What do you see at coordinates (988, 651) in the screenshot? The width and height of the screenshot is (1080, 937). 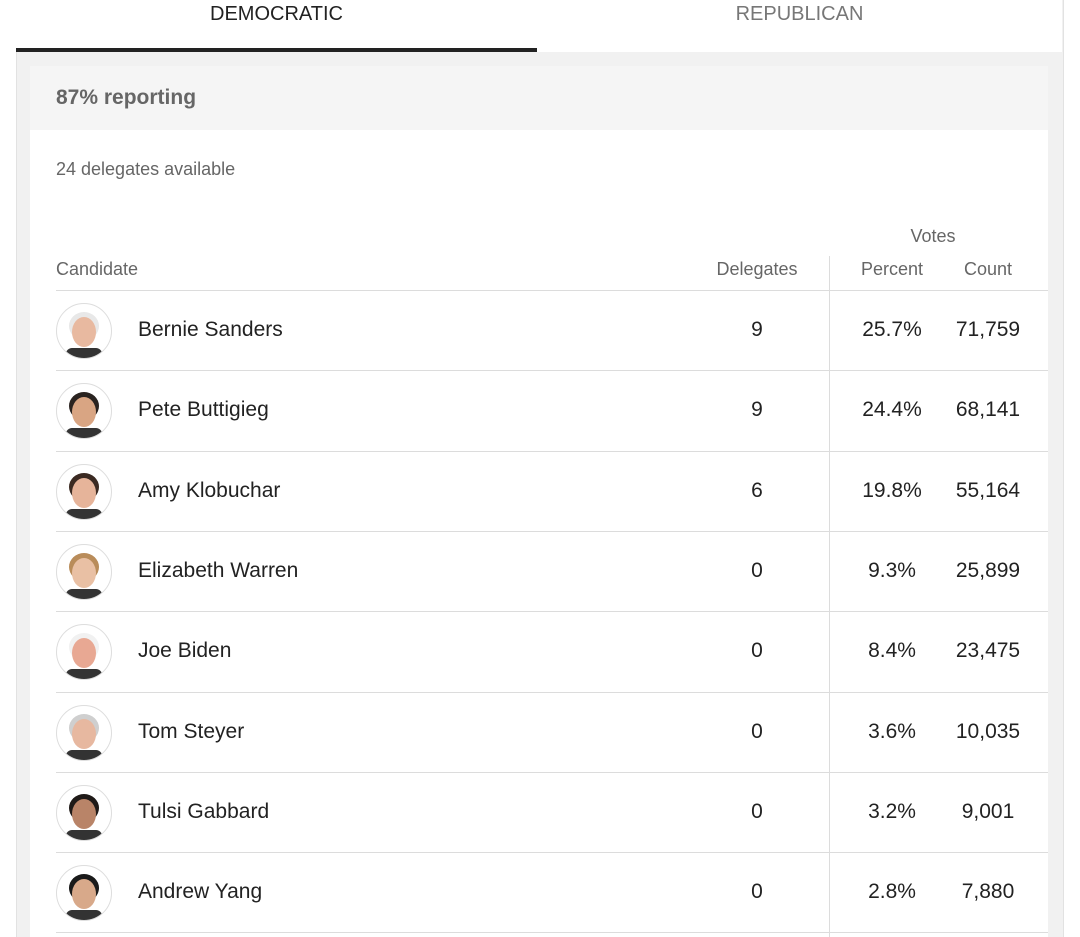 I see `vote-count: 23,475` at bounding box center [988, 651].